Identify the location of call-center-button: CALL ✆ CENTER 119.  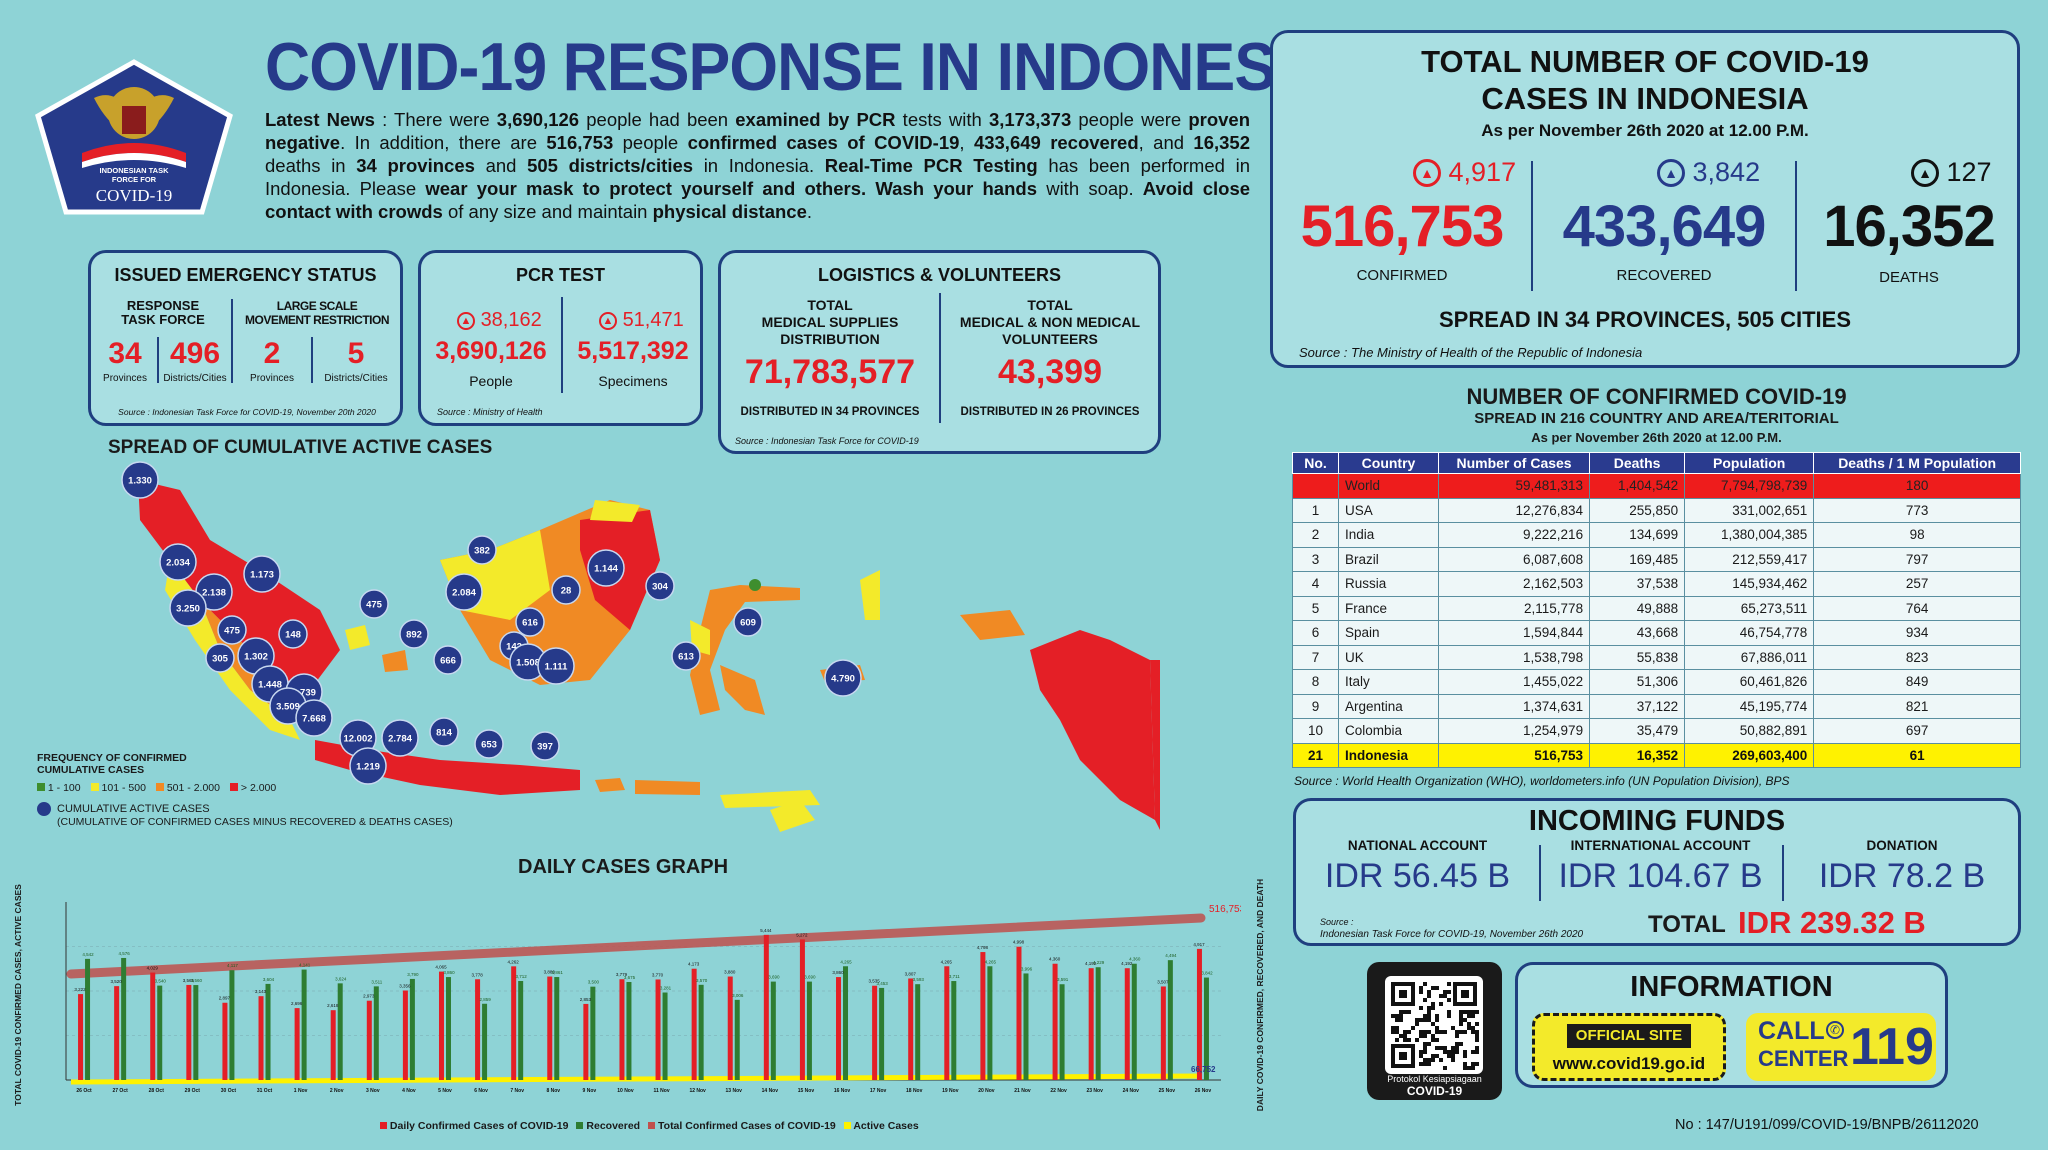
(1841, 1047).